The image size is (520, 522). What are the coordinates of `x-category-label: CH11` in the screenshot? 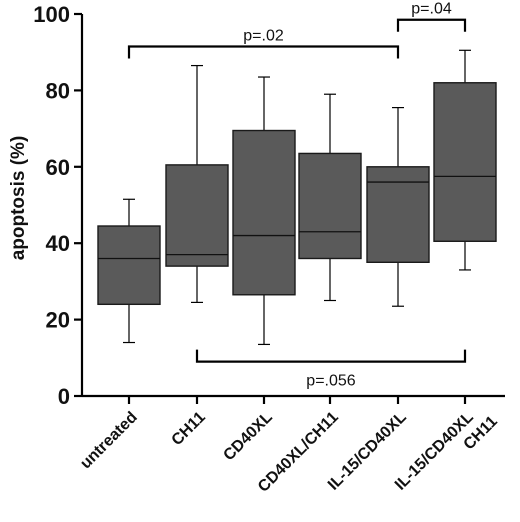 It's located at (189, 429).